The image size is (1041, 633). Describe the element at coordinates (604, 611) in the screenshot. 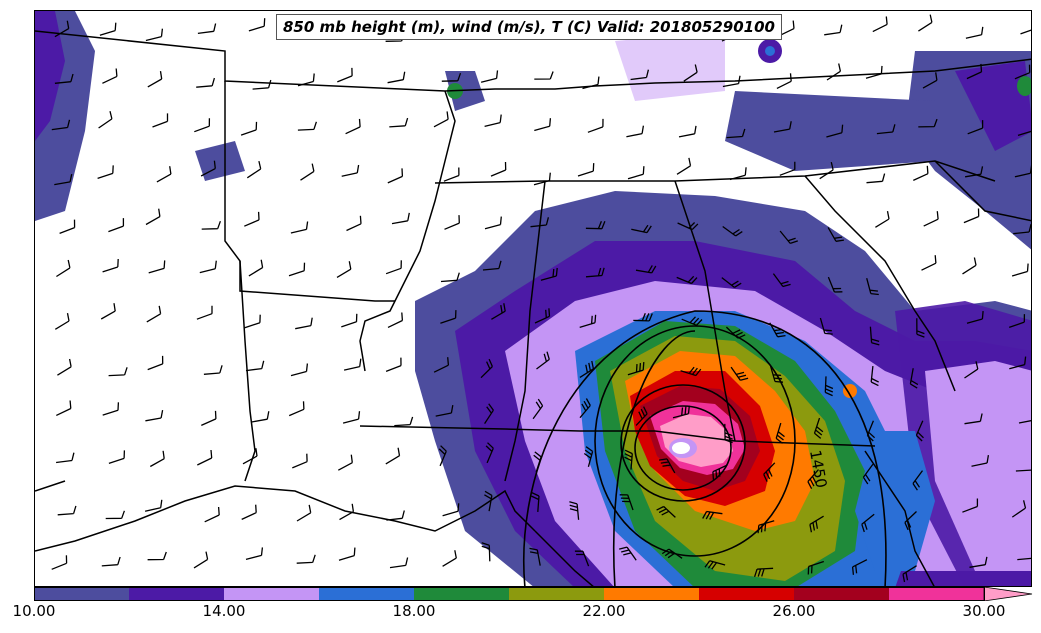

I see `colorbar-tick-label: 22.00` at that location.